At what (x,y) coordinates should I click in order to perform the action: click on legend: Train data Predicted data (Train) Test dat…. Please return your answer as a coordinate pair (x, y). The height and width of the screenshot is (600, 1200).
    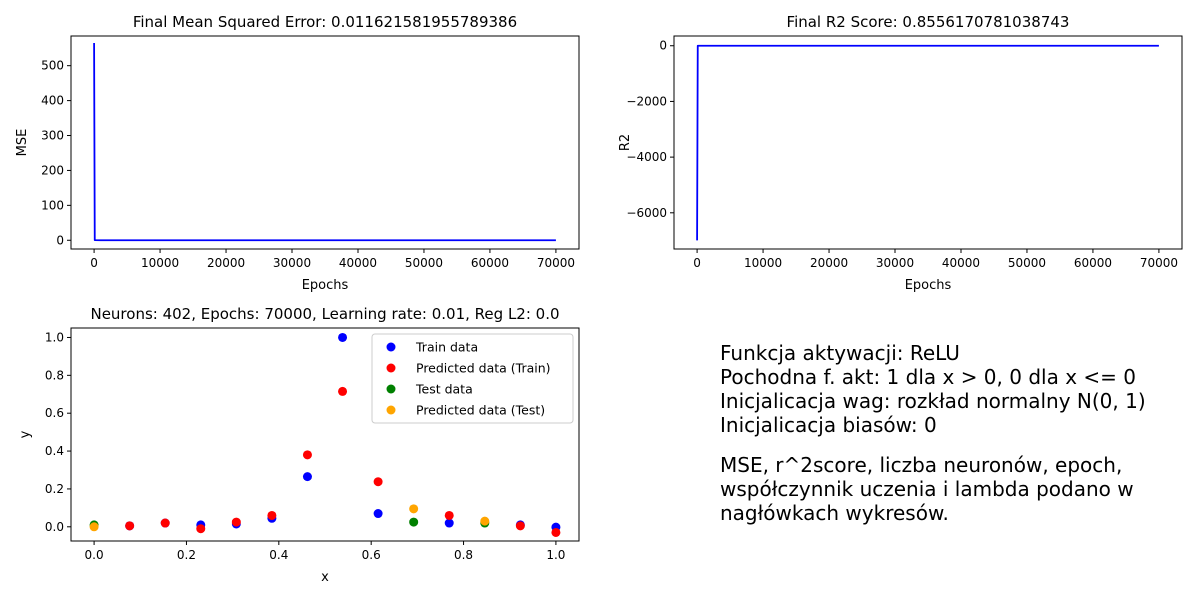
    Looking at the image, I should click on (472, 378).